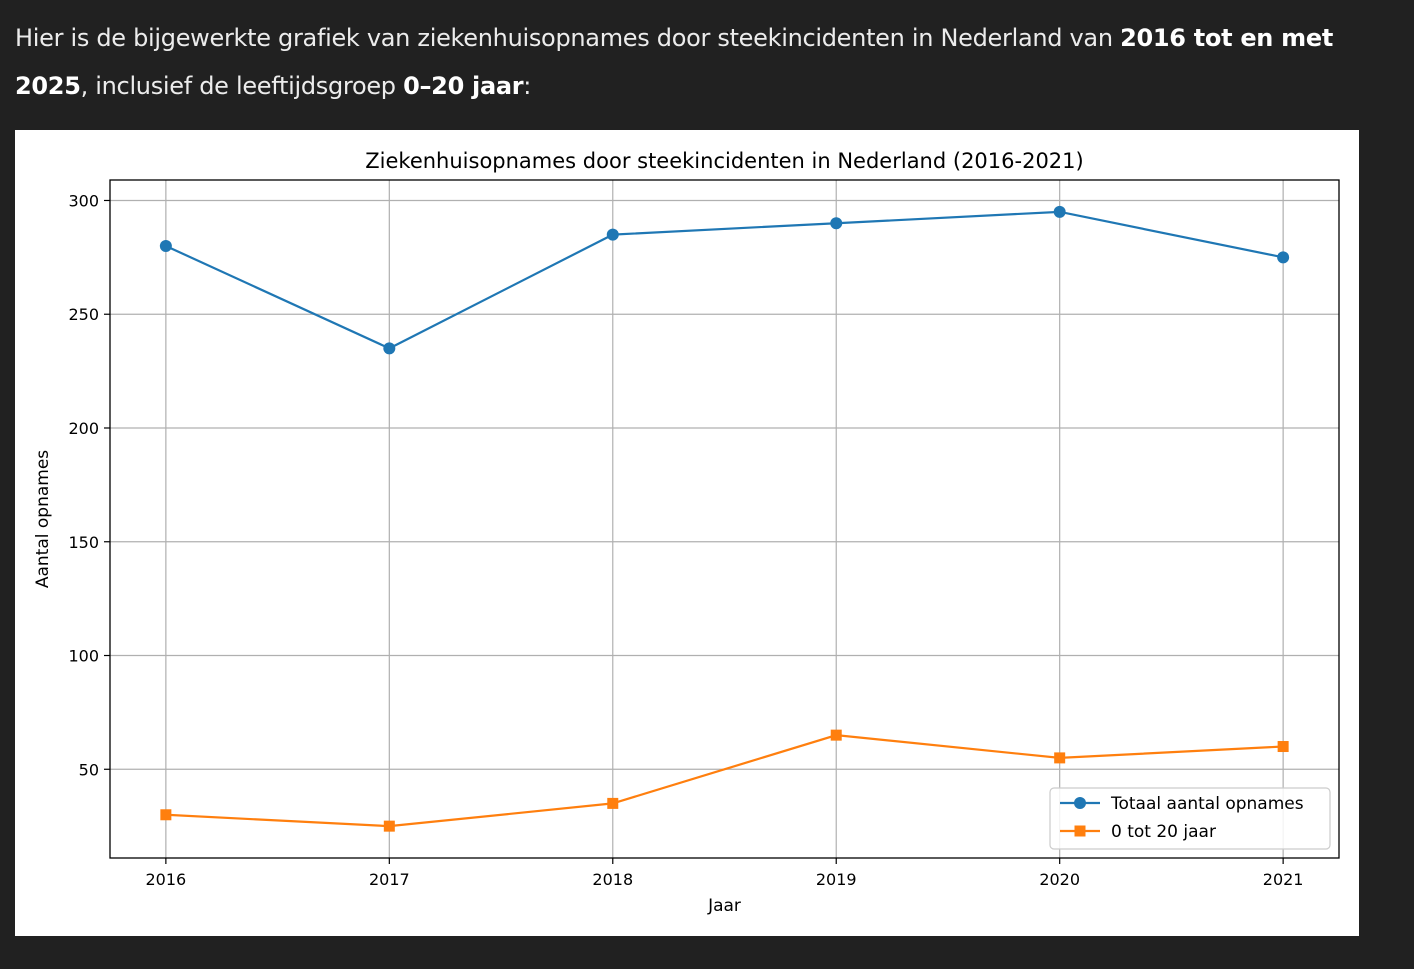  I want to click on y-tick-label: 250, so click(83, 314).